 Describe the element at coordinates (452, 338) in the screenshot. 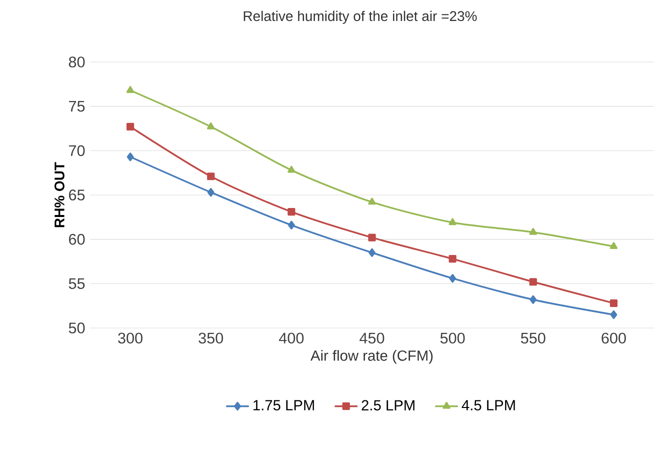

I see `x-tick-label: 500` at that location.